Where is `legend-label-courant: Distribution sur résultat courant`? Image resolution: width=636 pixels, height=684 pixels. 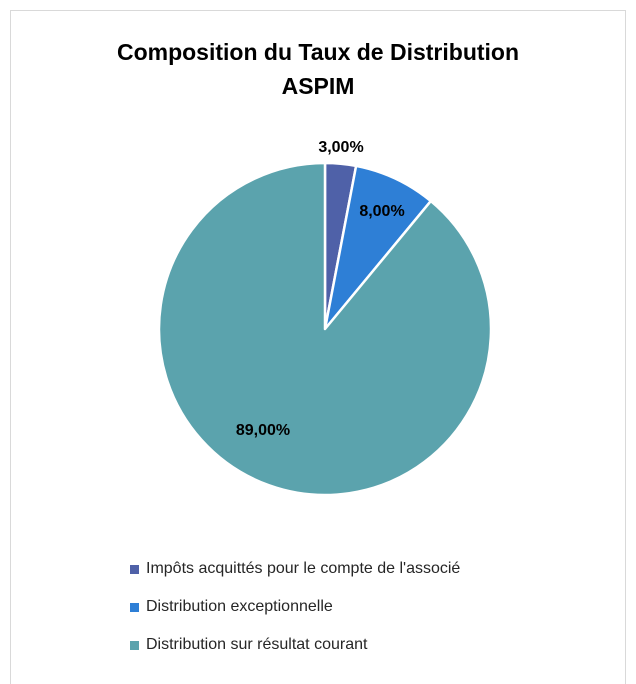
legend-label-courant: Distribution sur résultat courant is located at coordinates (257, 644).